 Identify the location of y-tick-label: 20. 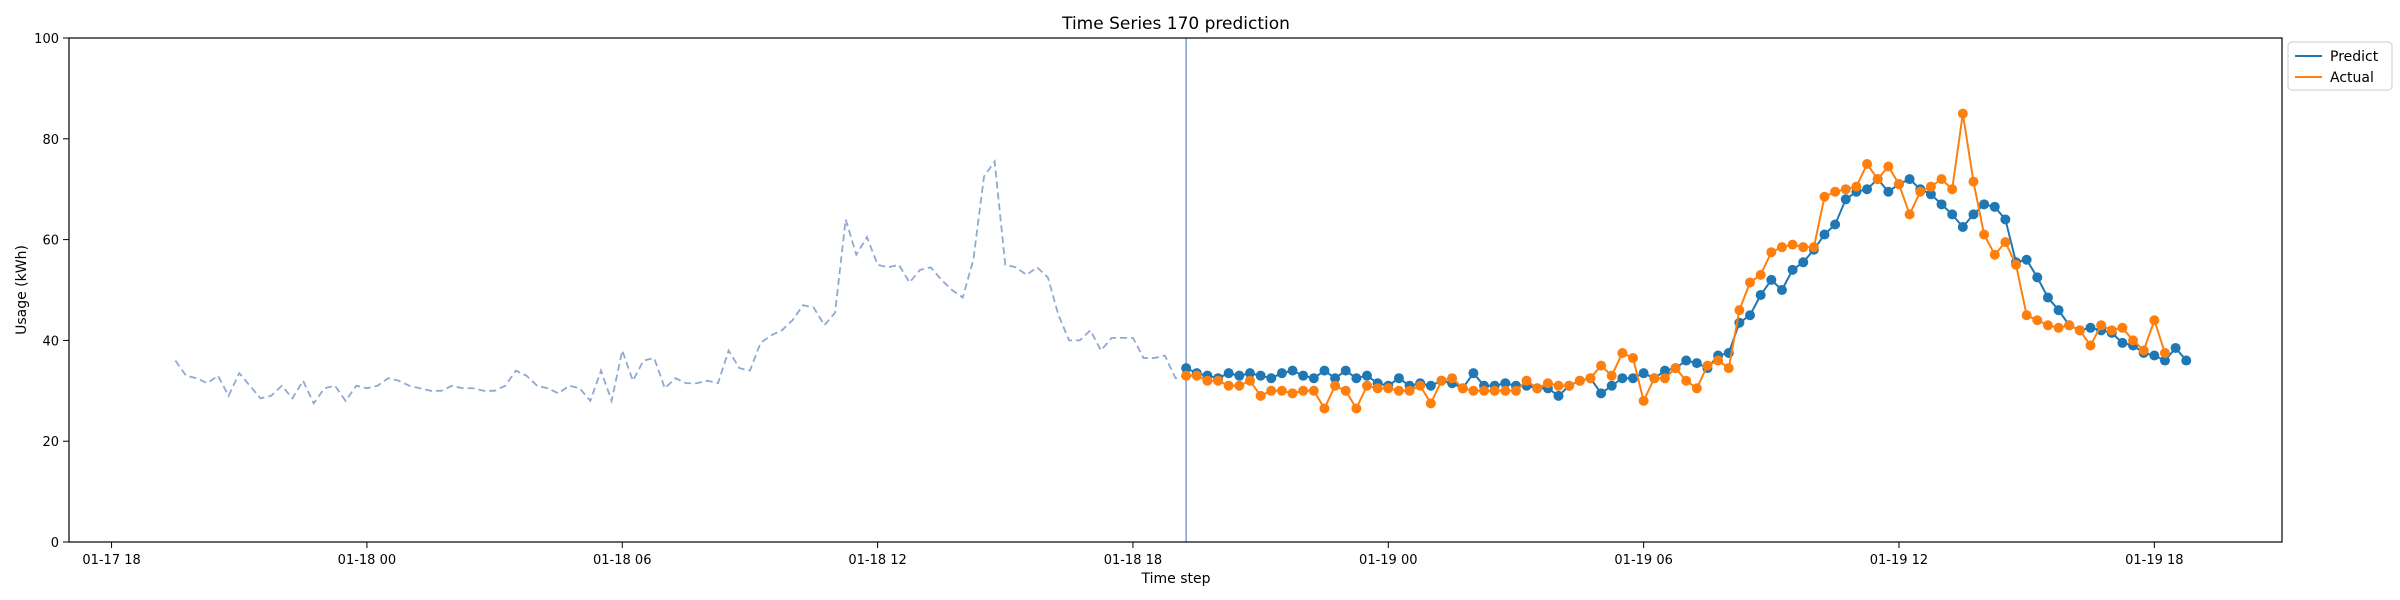
(50, 442).